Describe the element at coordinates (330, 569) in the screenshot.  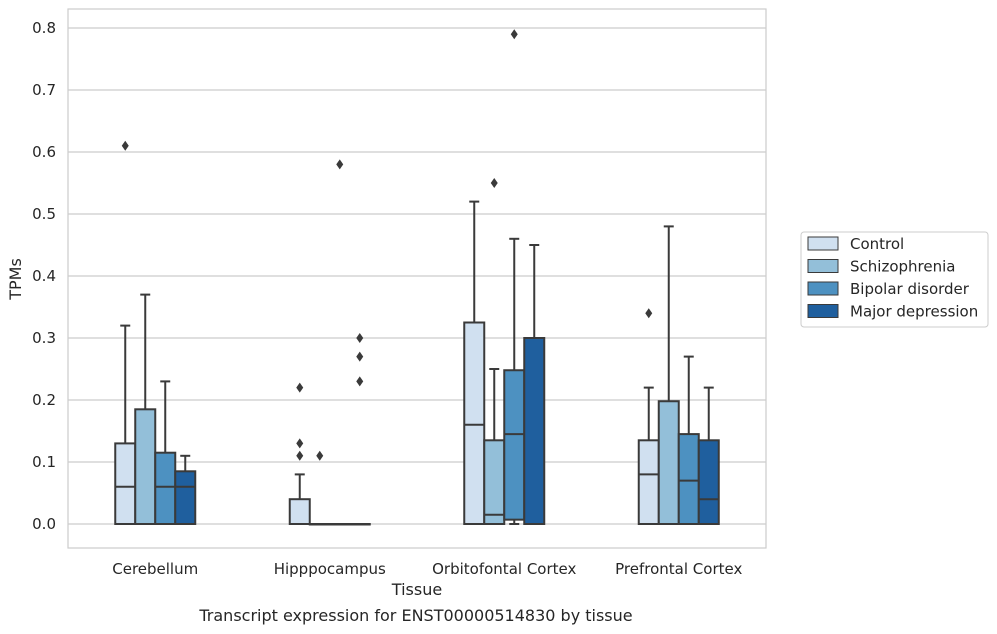
I see `x-tick-label: Hipppocampus` at that location.